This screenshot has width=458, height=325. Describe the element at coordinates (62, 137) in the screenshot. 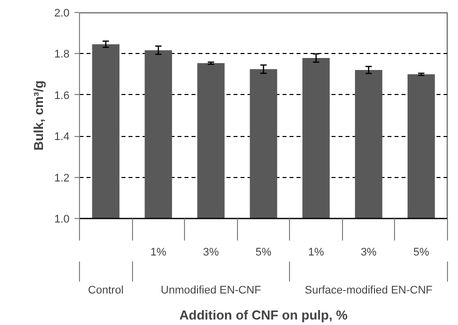

I see `y-tick-label: 1.4` at that location.